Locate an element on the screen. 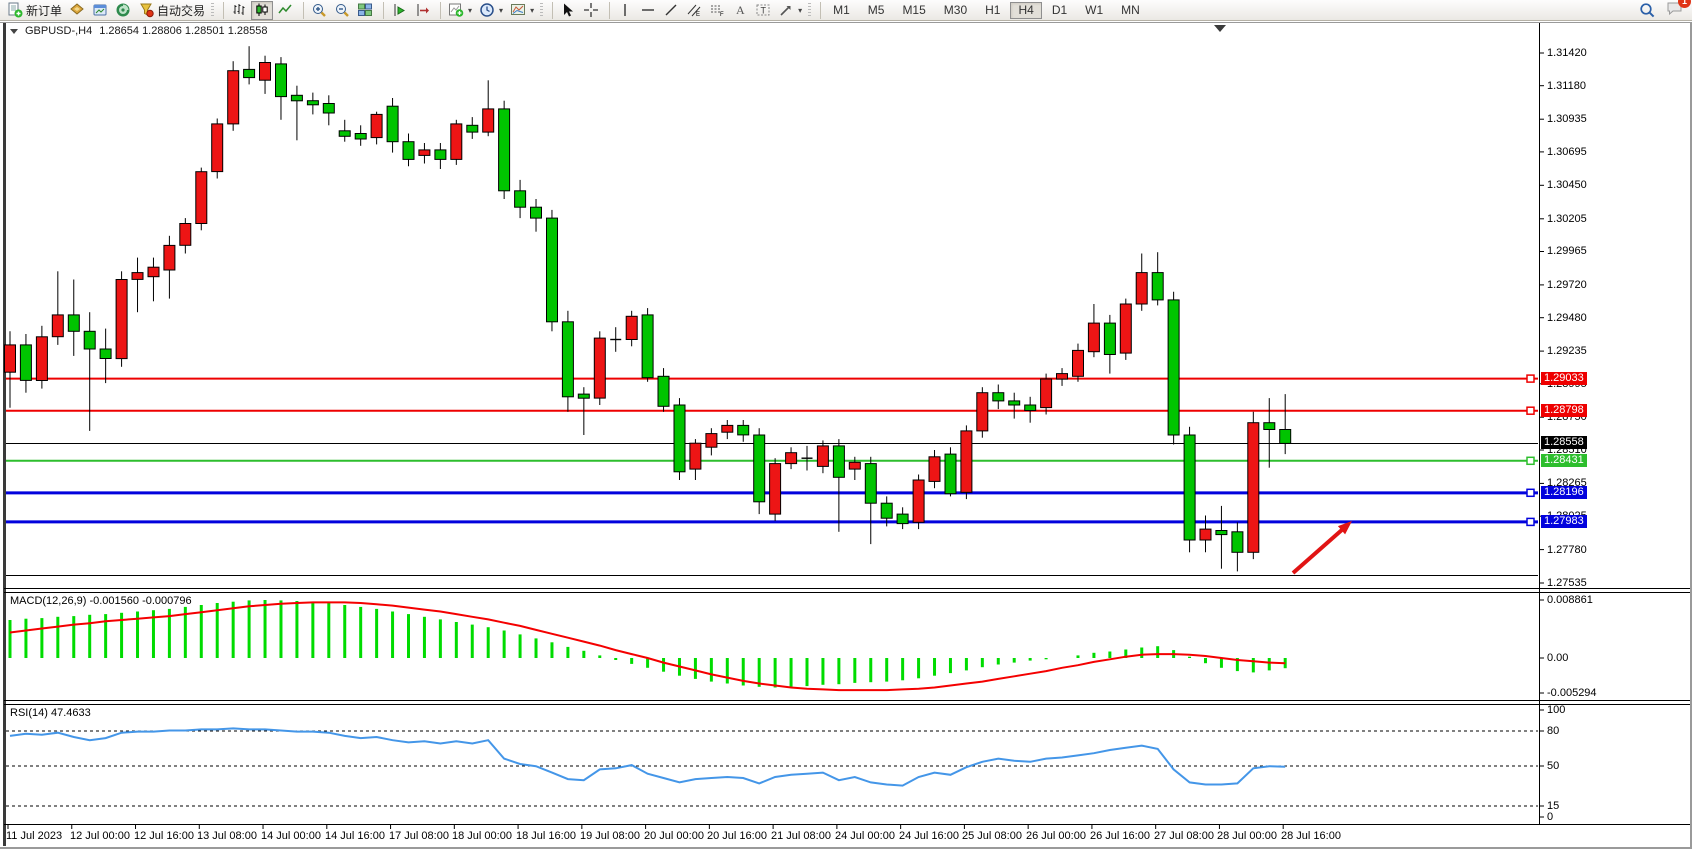  chart-cube-icon is located at coordinates (77, 9).